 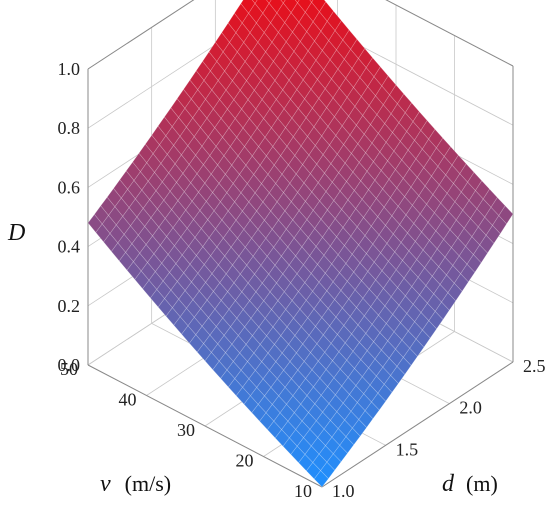 What do you see at coordinates (205, 426) in the screenshot?
I see `box-edge` at bounding box center [205, 426].